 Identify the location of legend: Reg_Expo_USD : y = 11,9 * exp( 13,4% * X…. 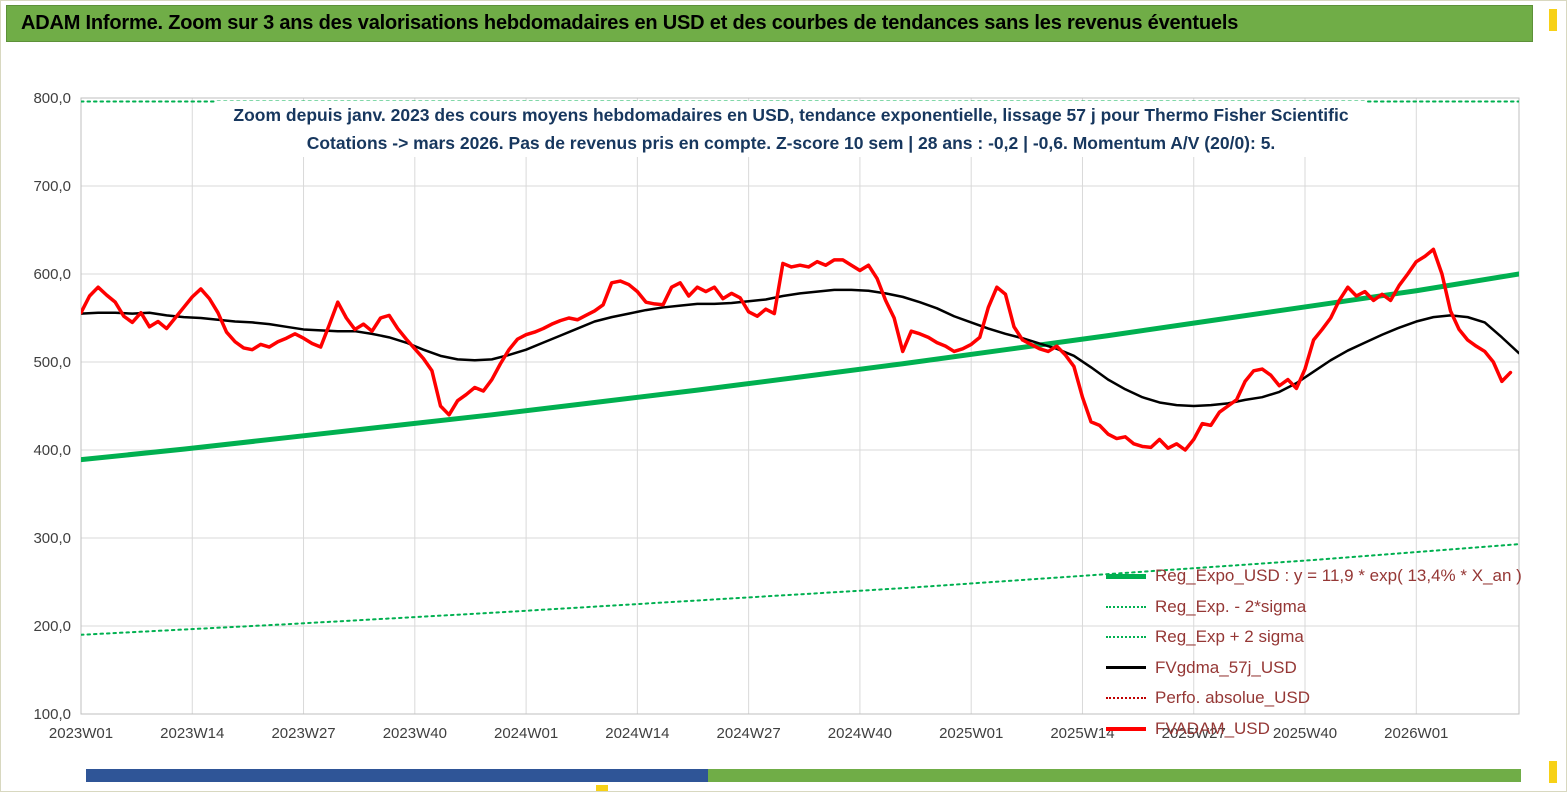
(1326, 652).